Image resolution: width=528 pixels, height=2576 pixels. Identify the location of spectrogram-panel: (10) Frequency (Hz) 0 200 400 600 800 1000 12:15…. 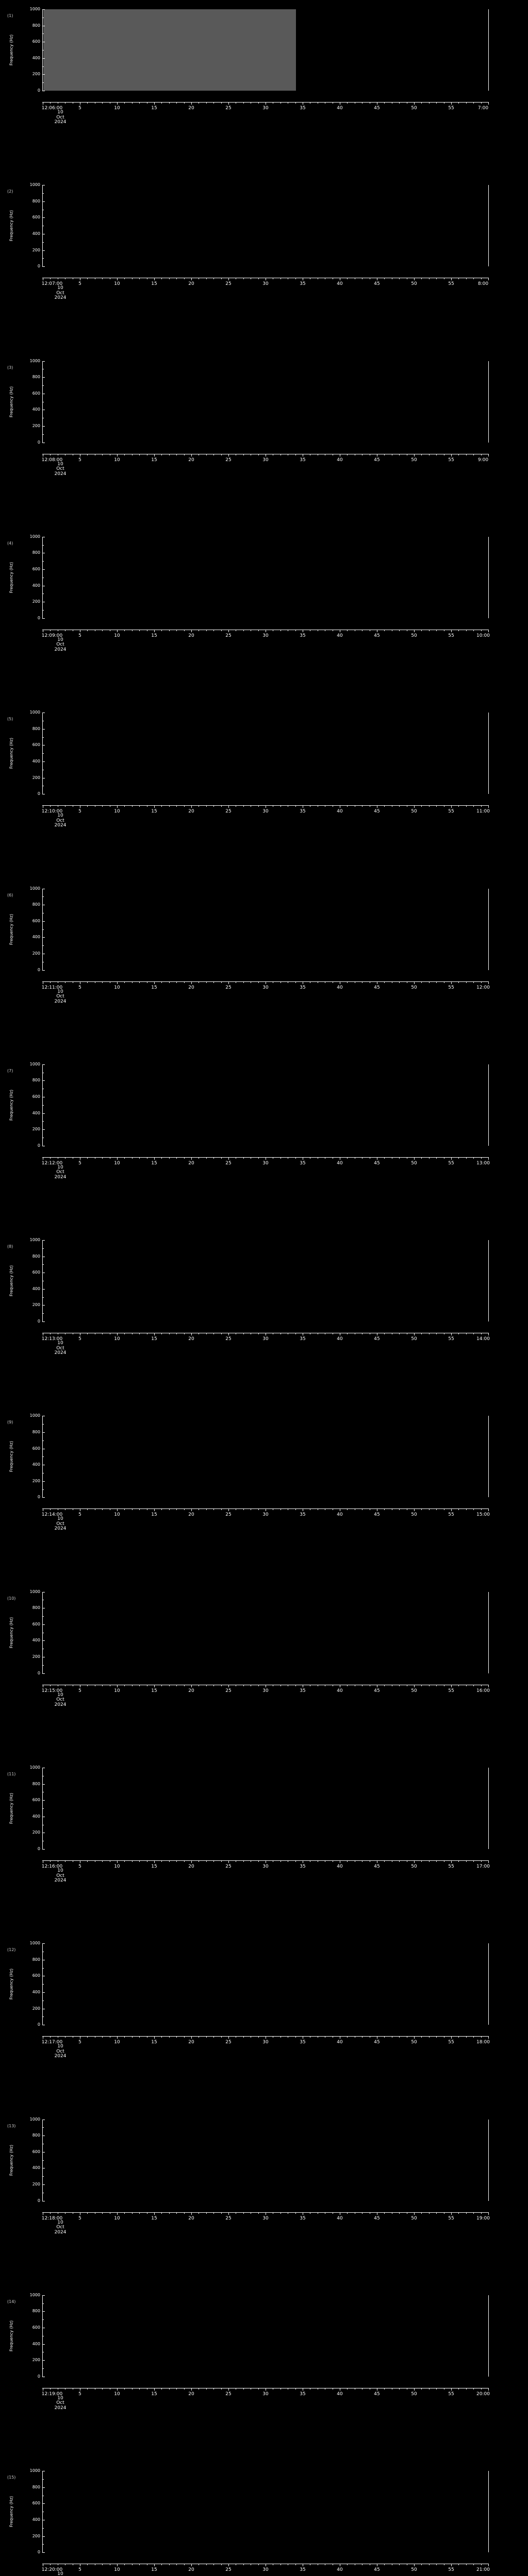
(264, 1670).